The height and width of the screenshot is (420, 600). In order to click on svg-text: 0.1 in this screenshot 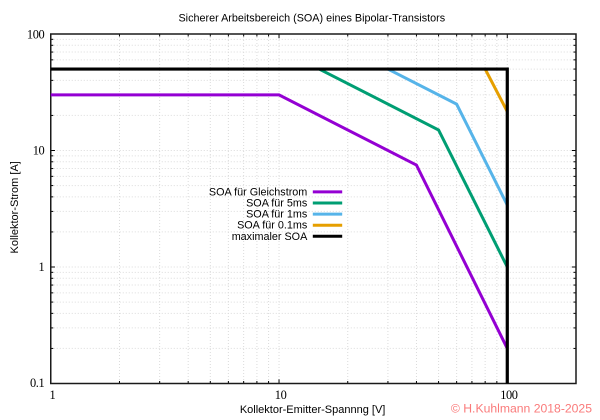, I will do `click(37, 383)`.